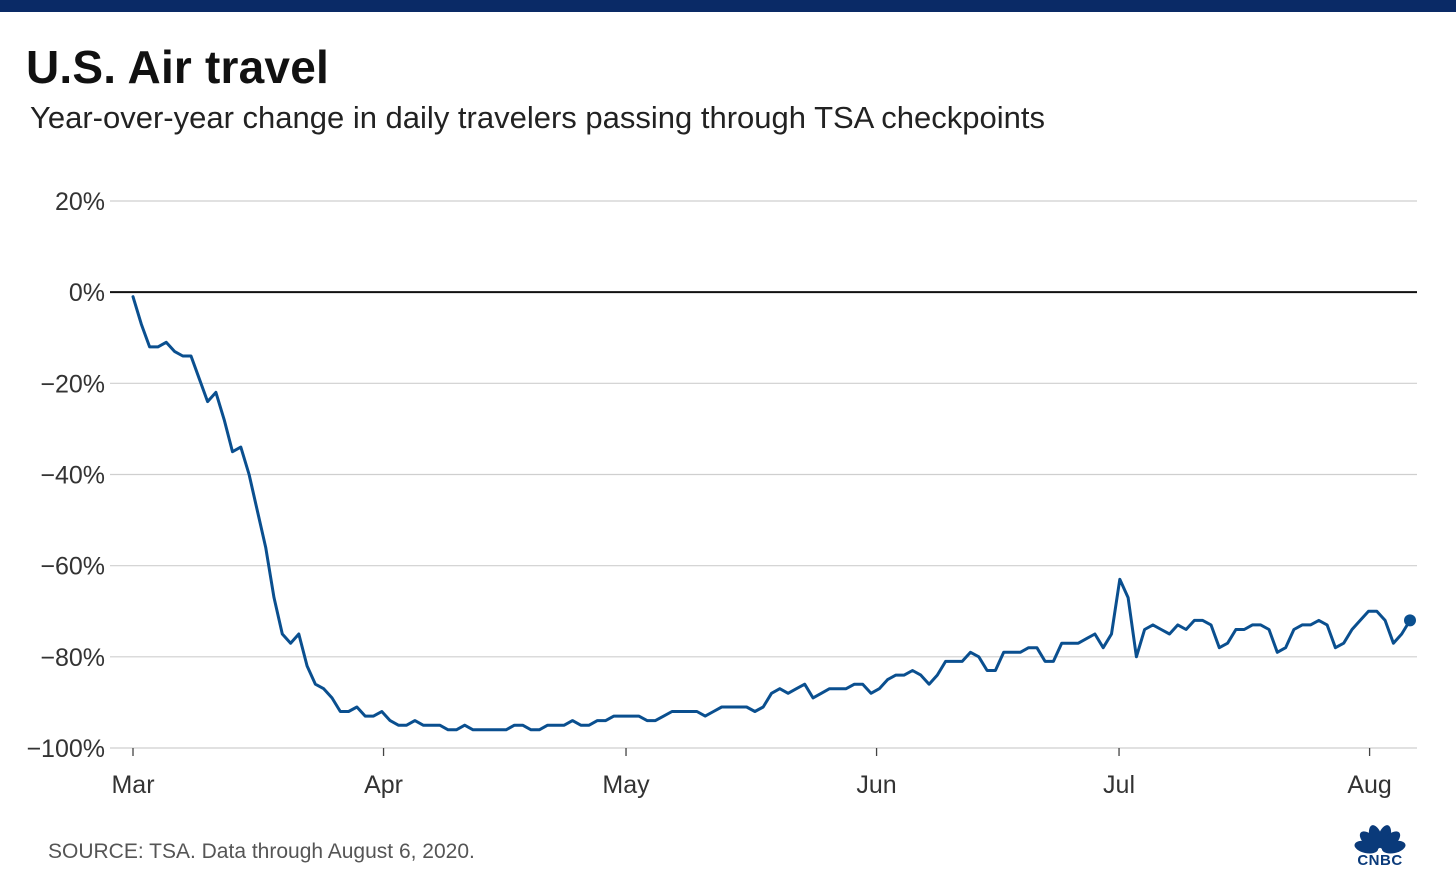 Image resolution: width=1456 pixels, height=885 pixels. I want to click on x-tick-label: May, so click(626, 785).